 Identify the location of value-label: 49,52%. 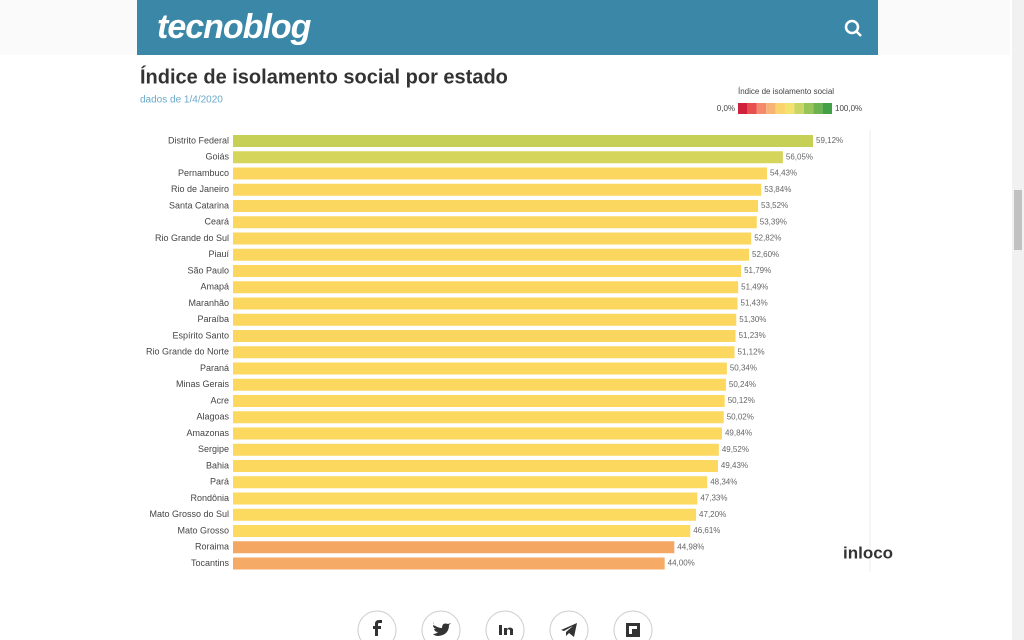
(735, 449).